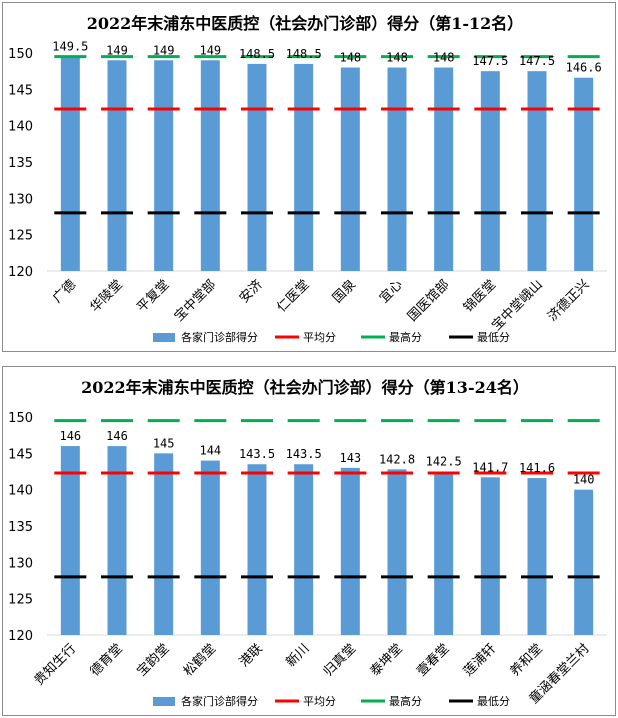 The height and width of the screenshot is (718, 618). What do you see at coordinates (70, 47) in the screenshot?
I see `data-label: 149.5` at bounding box center [70, 47].